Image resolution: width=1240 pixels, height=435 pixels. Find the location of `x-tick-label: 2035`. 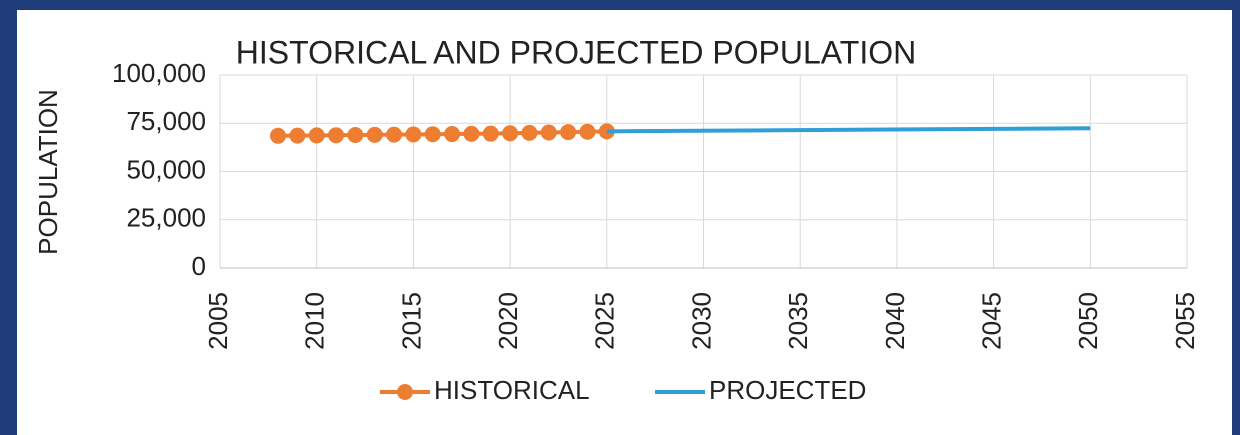

x-tick-label: 2035 is located at coordinates (798, 321).